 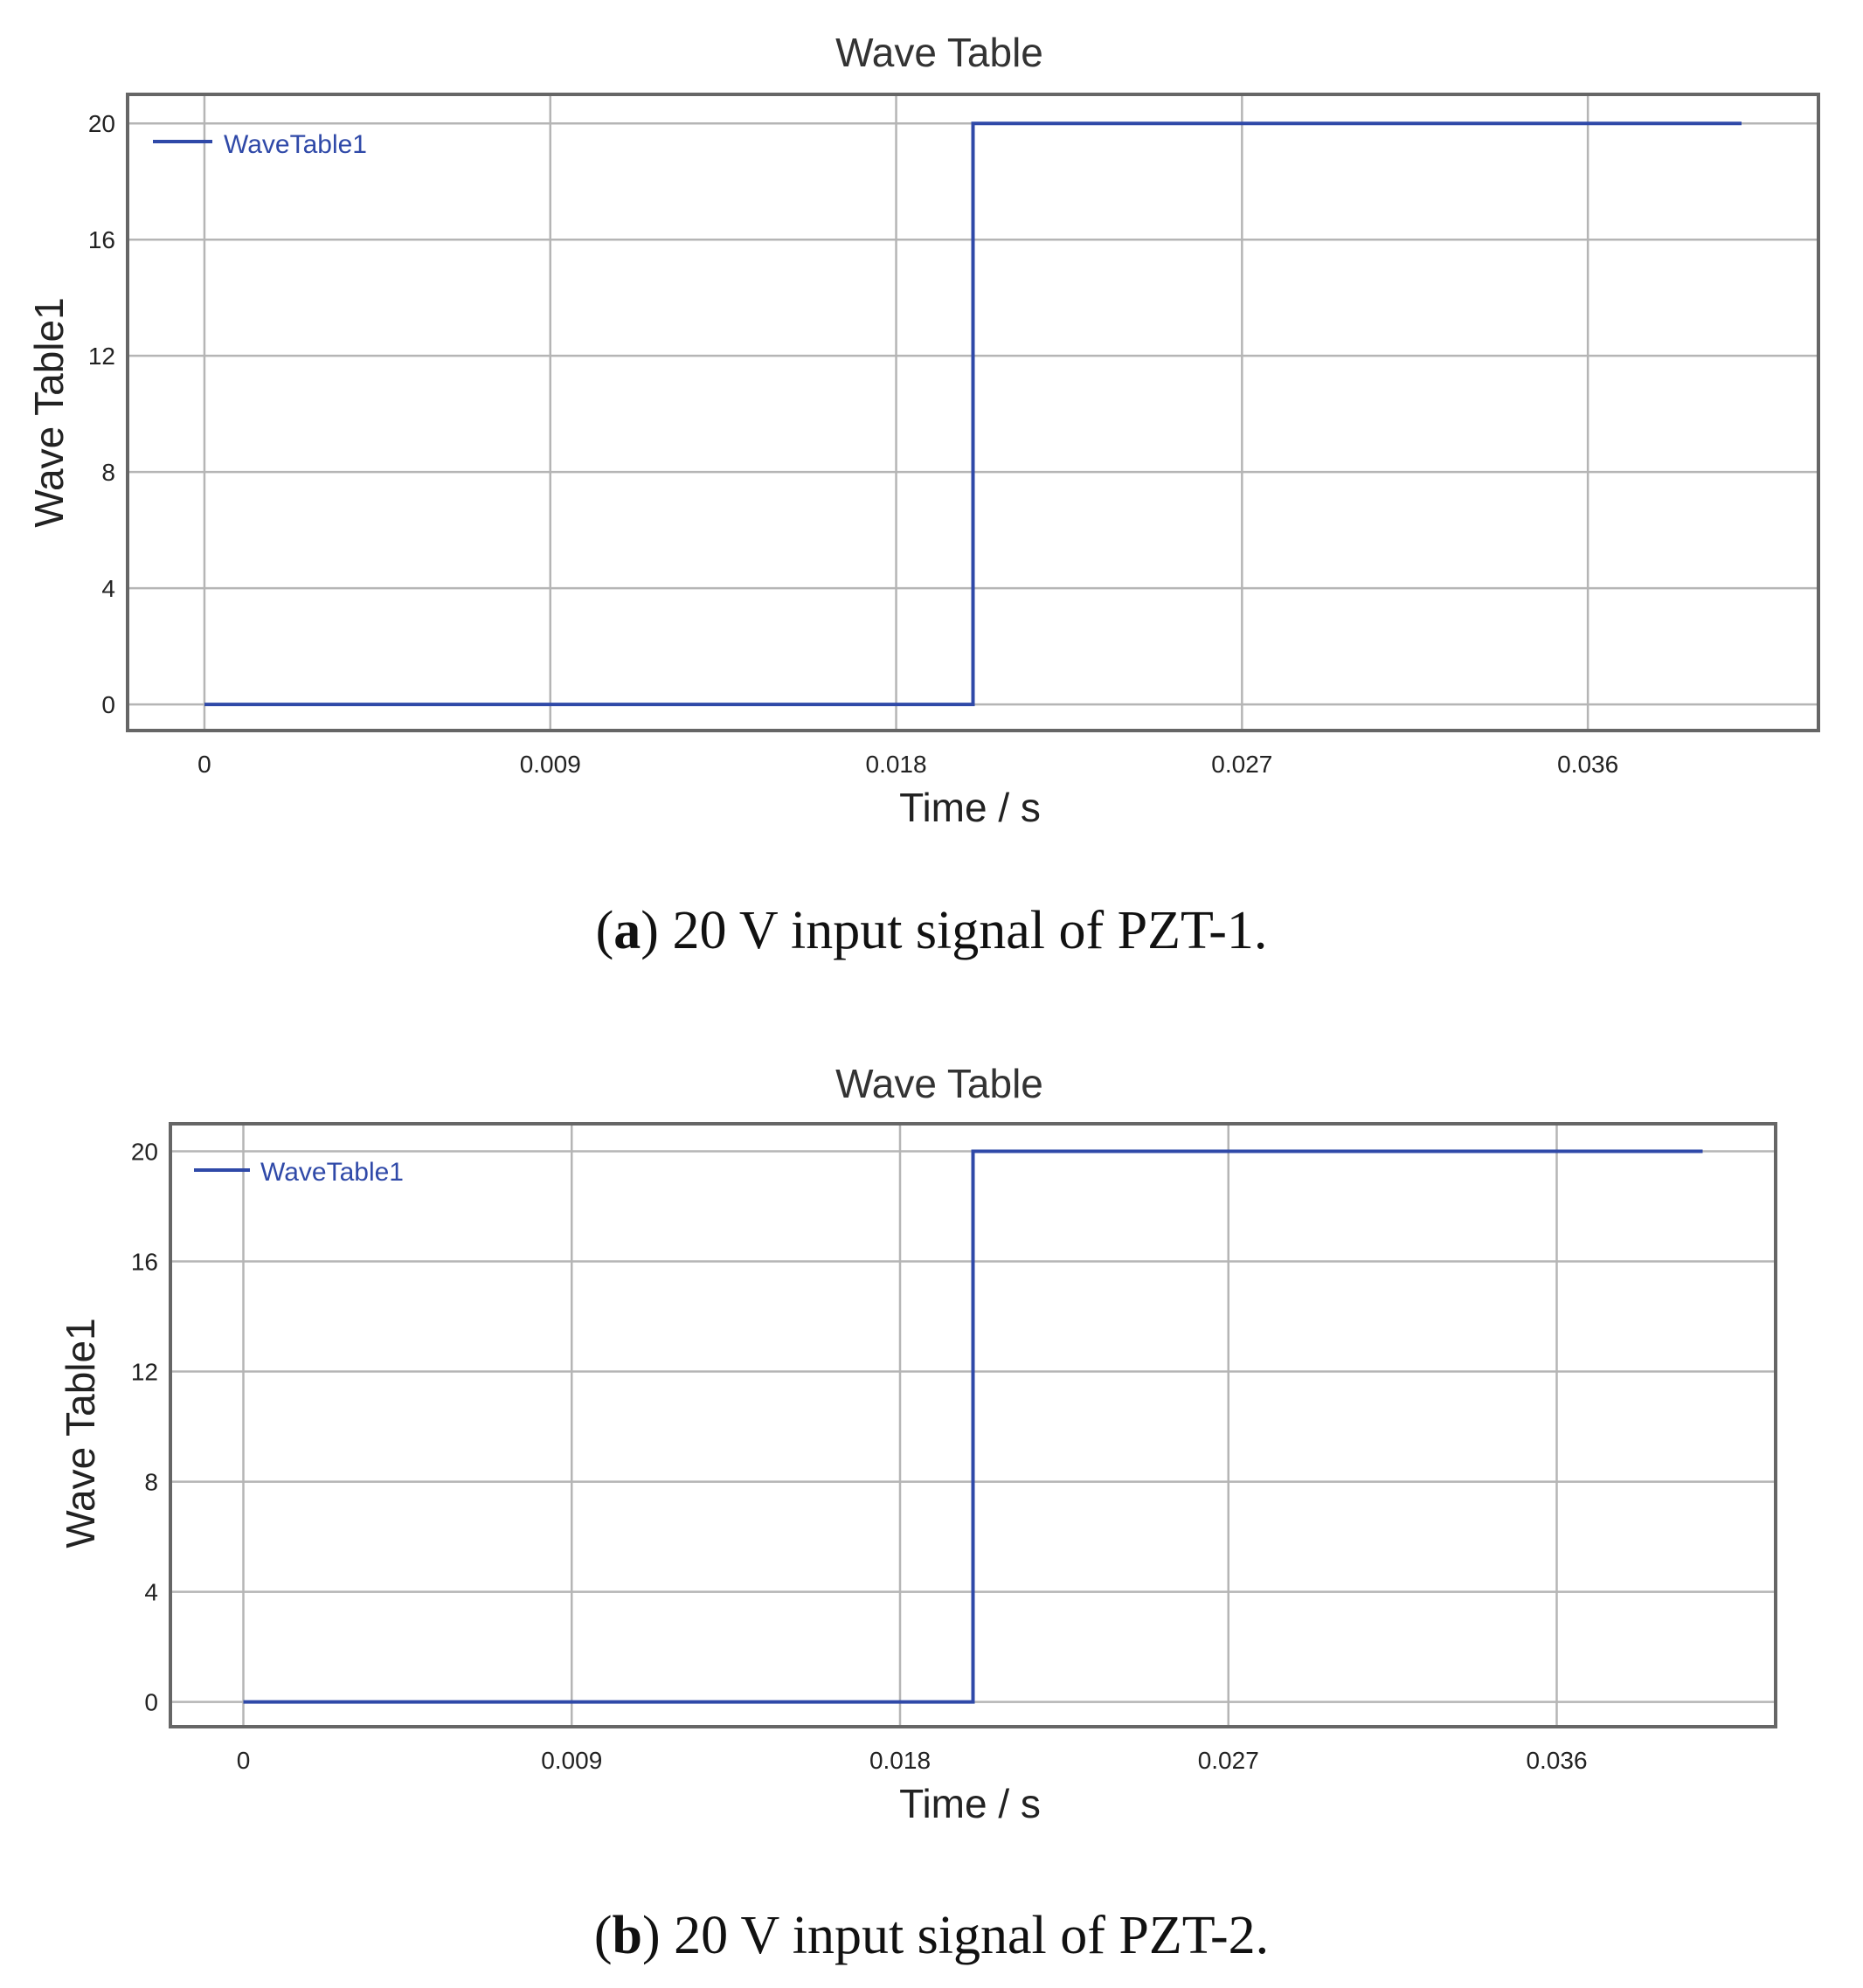 I want to click on caption-letter: b, so click(x=627, y=1935).